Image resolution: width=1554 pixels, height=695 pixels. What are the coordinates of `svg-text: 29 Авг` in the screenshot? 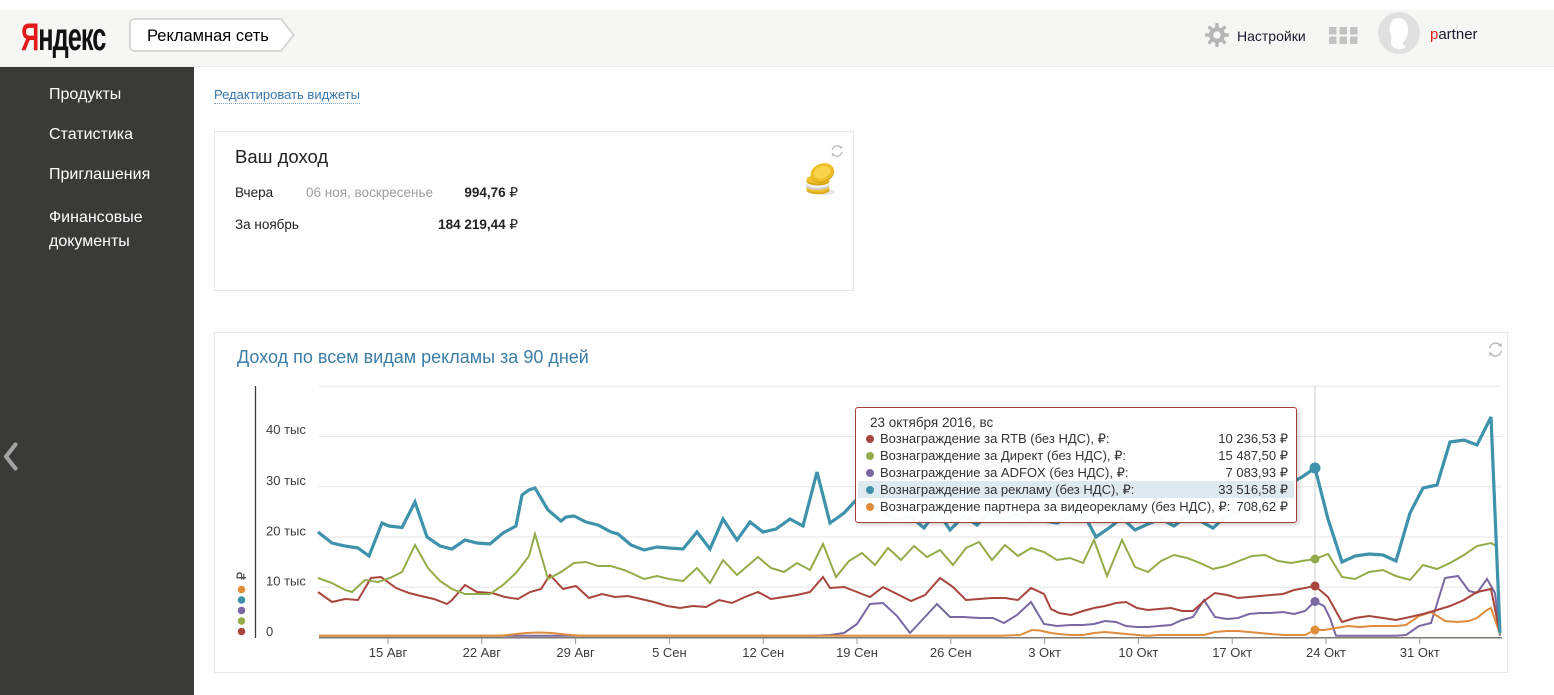 It's located at (575, 652).